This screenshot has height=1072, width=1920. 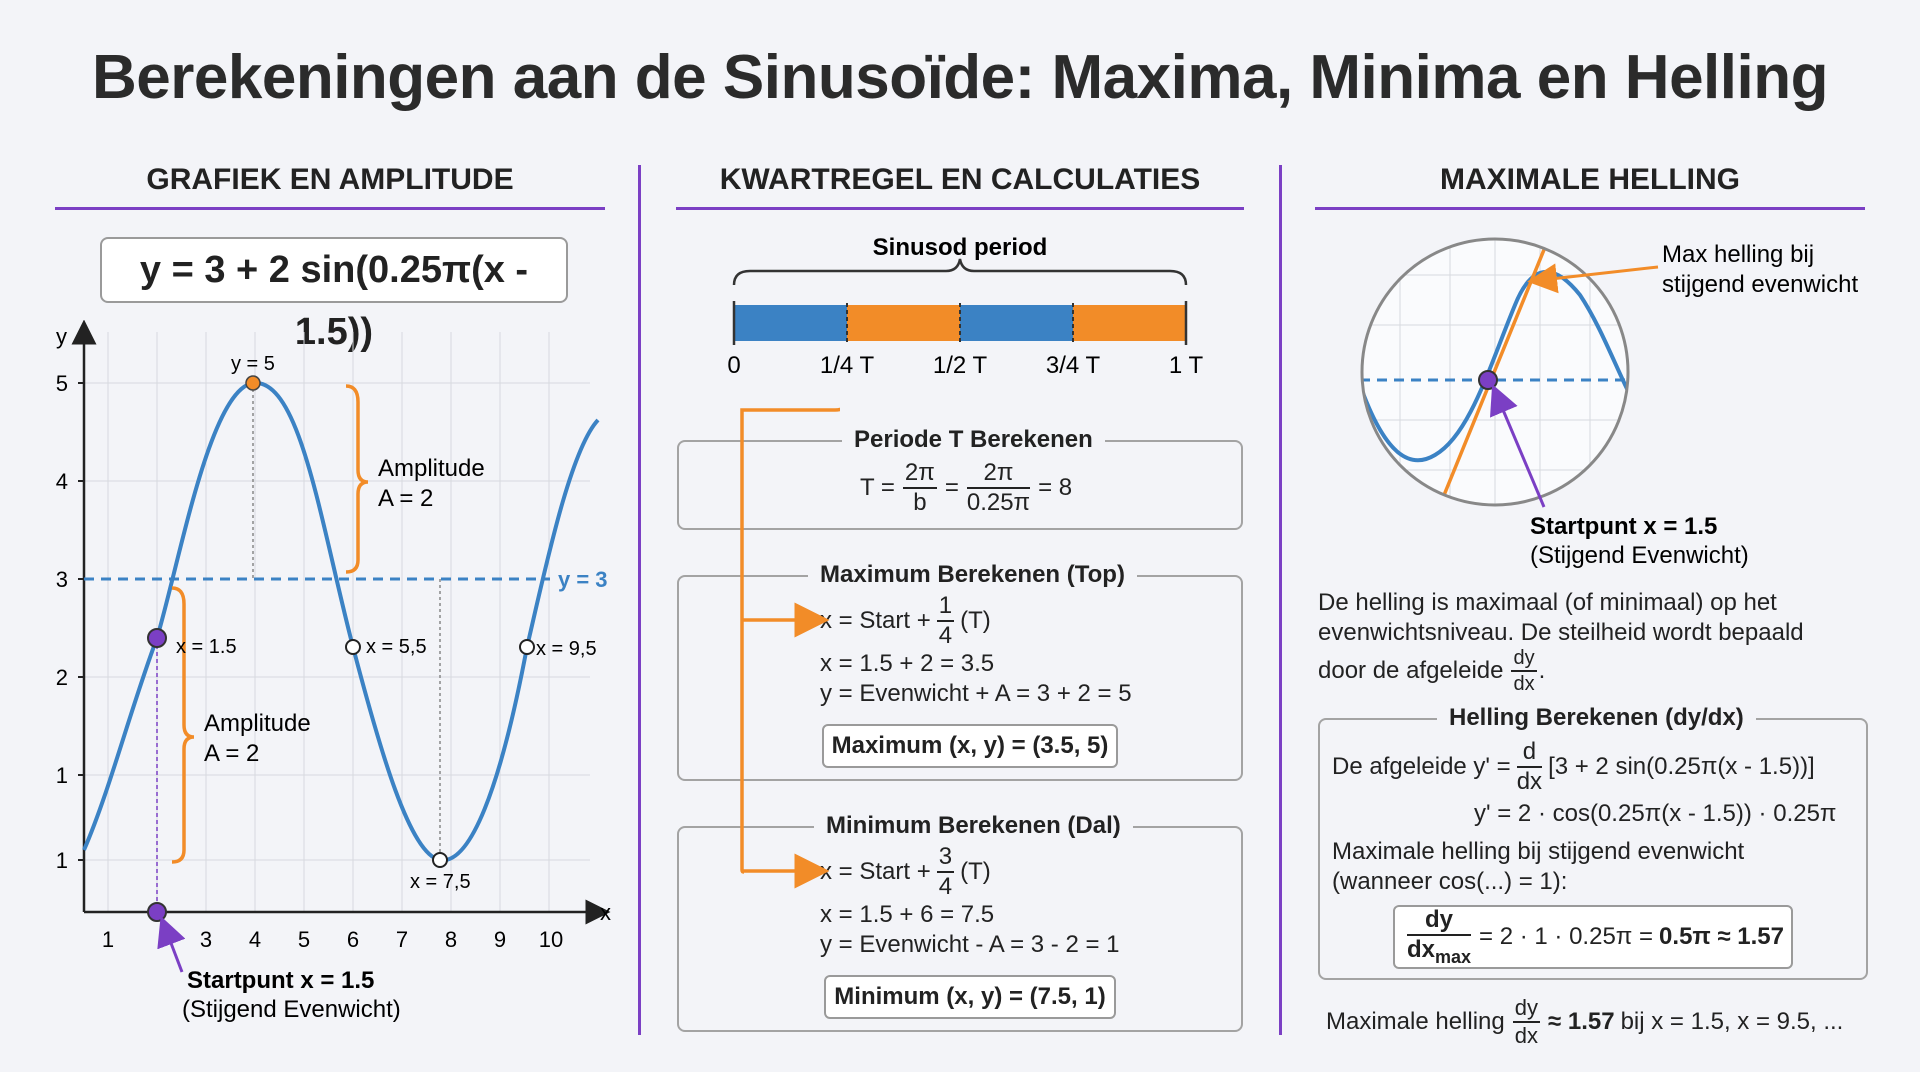 What do you see at coordinates (291, 1009) in the screenshot?
I see `start-sublabel: (Stijgend Evenwicht)` at bounding box center [291, 1009].